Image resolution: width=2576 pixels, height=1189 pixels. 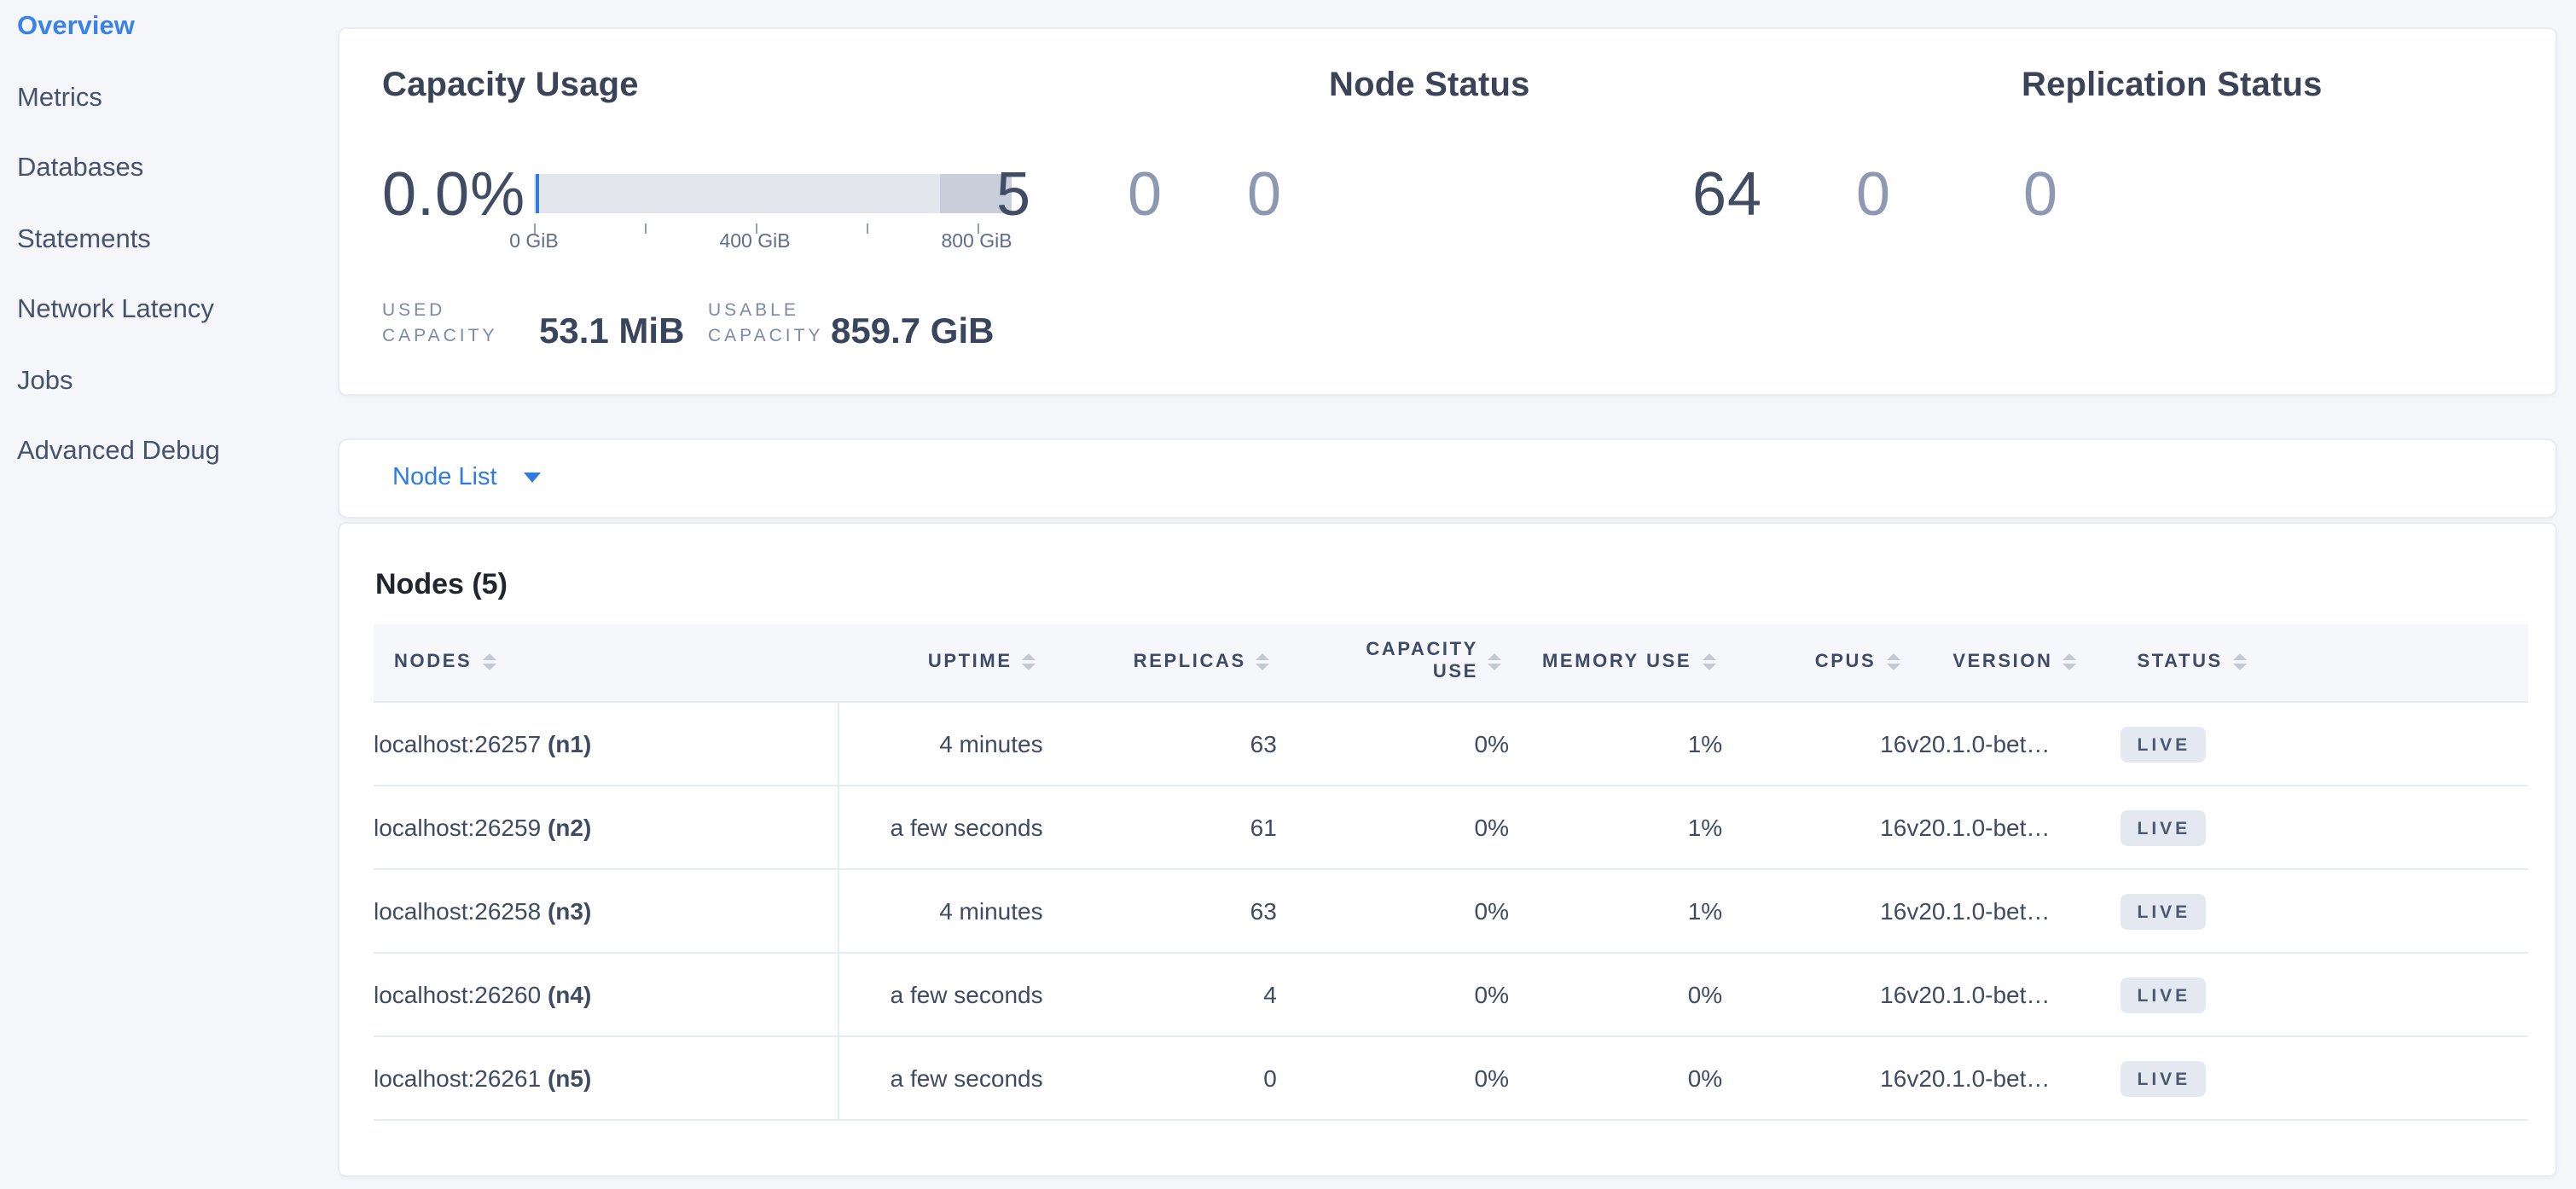 What do you see at coordinates (45, 380) in the screenshot?
I see `sidebar-item-jobs: Jobs` at bounding box center [45, 380].